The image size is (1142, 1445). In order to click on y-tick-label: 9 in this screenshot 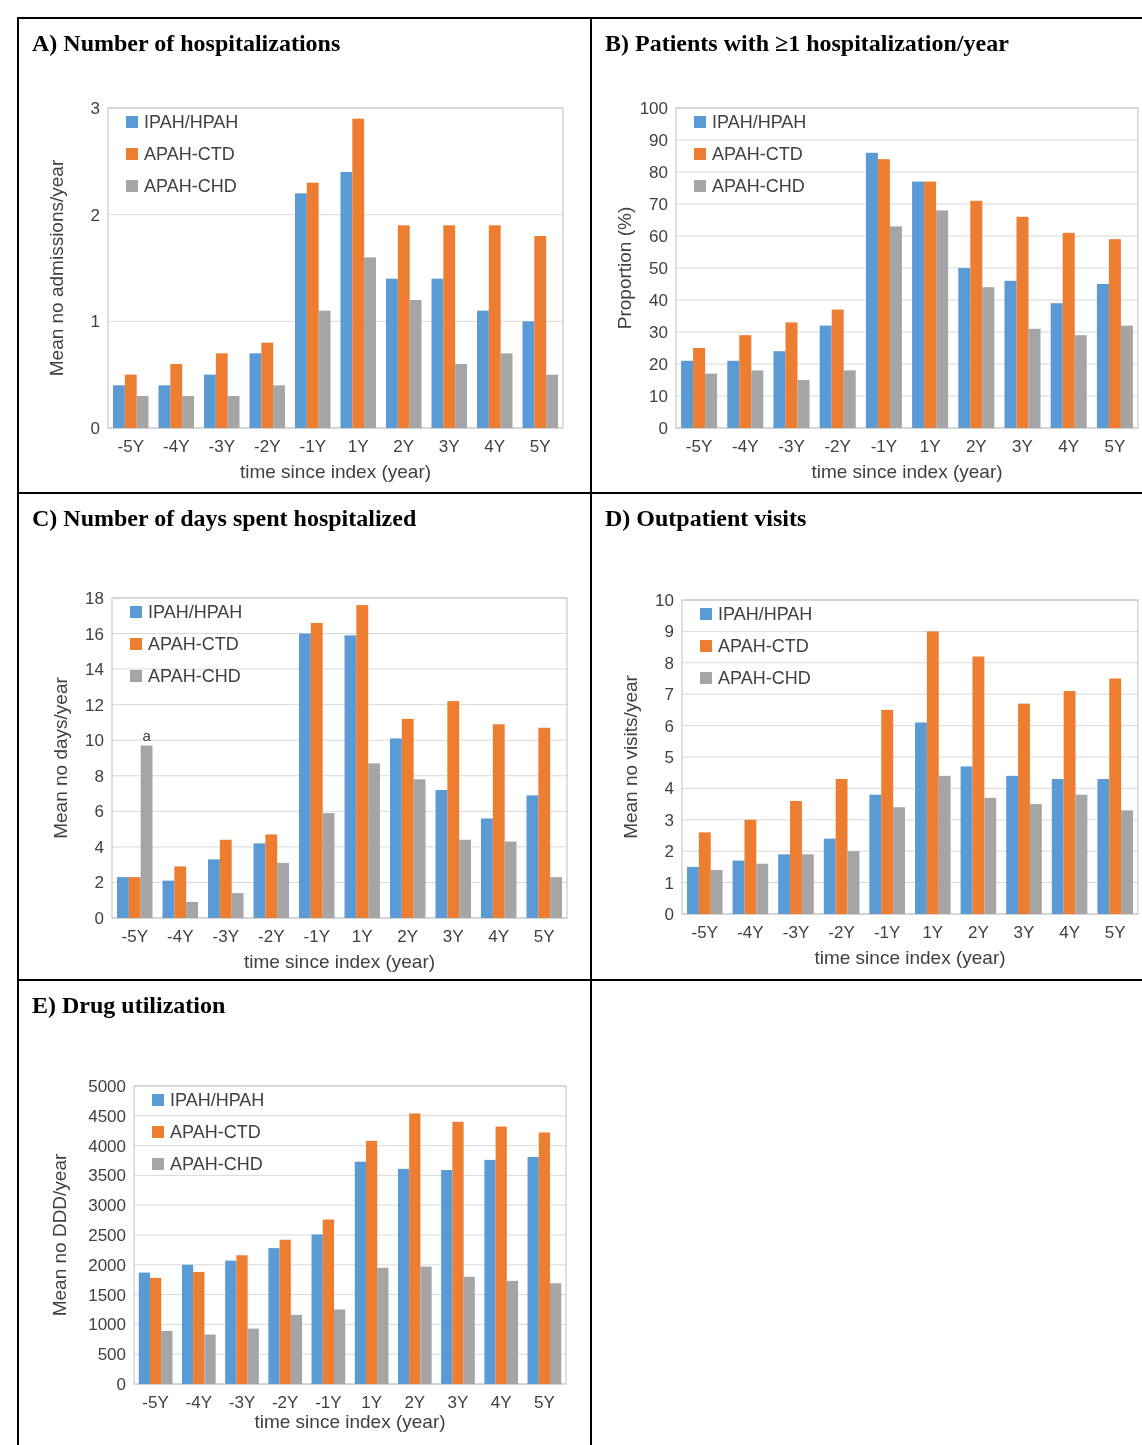, I will do `click(669, 632)`.